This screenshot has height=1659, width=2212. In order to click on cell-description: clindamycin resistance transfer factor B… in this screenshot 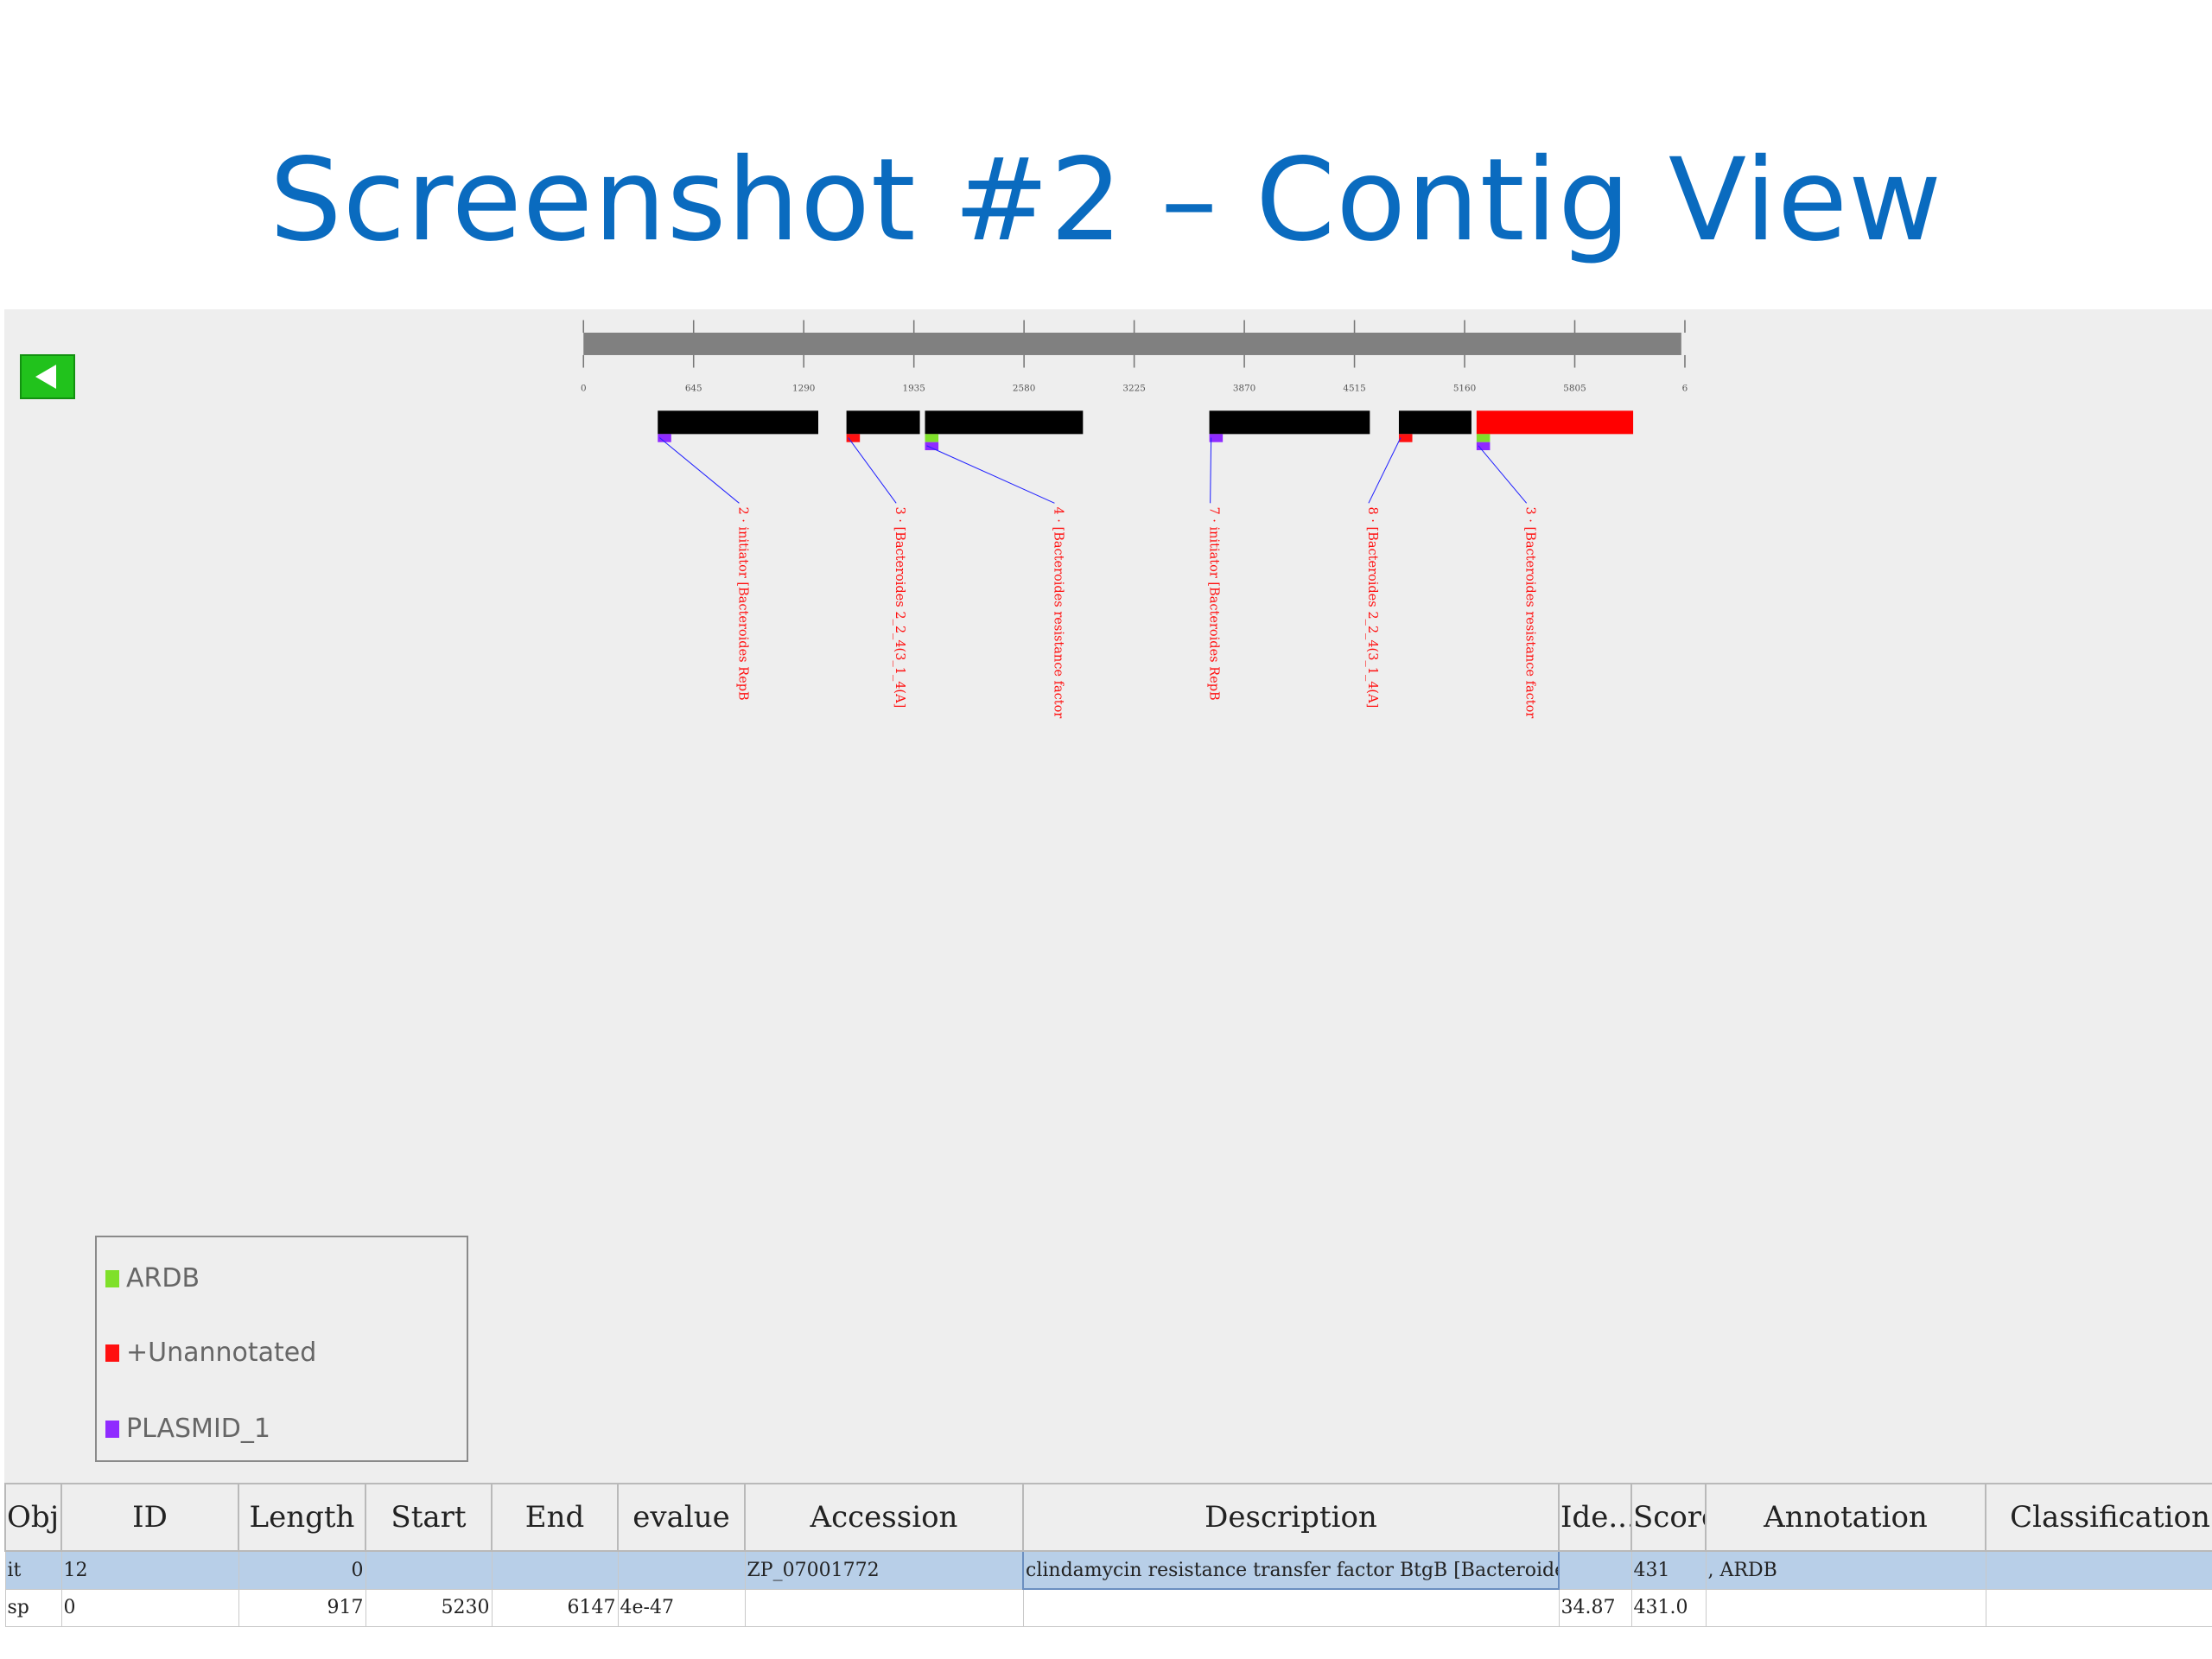, I will do `click(1291, 1570)`.